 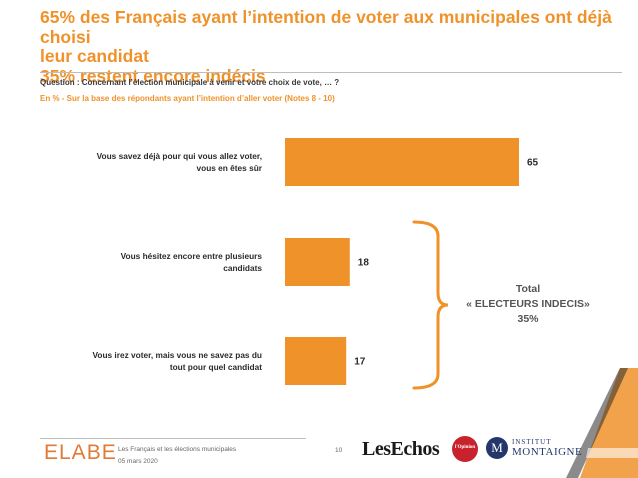 What do you see at coordinates (547, 452) in the screenshot?
I see `montaigne-label: MONTAIGNE` at bounding box center [547, 452].